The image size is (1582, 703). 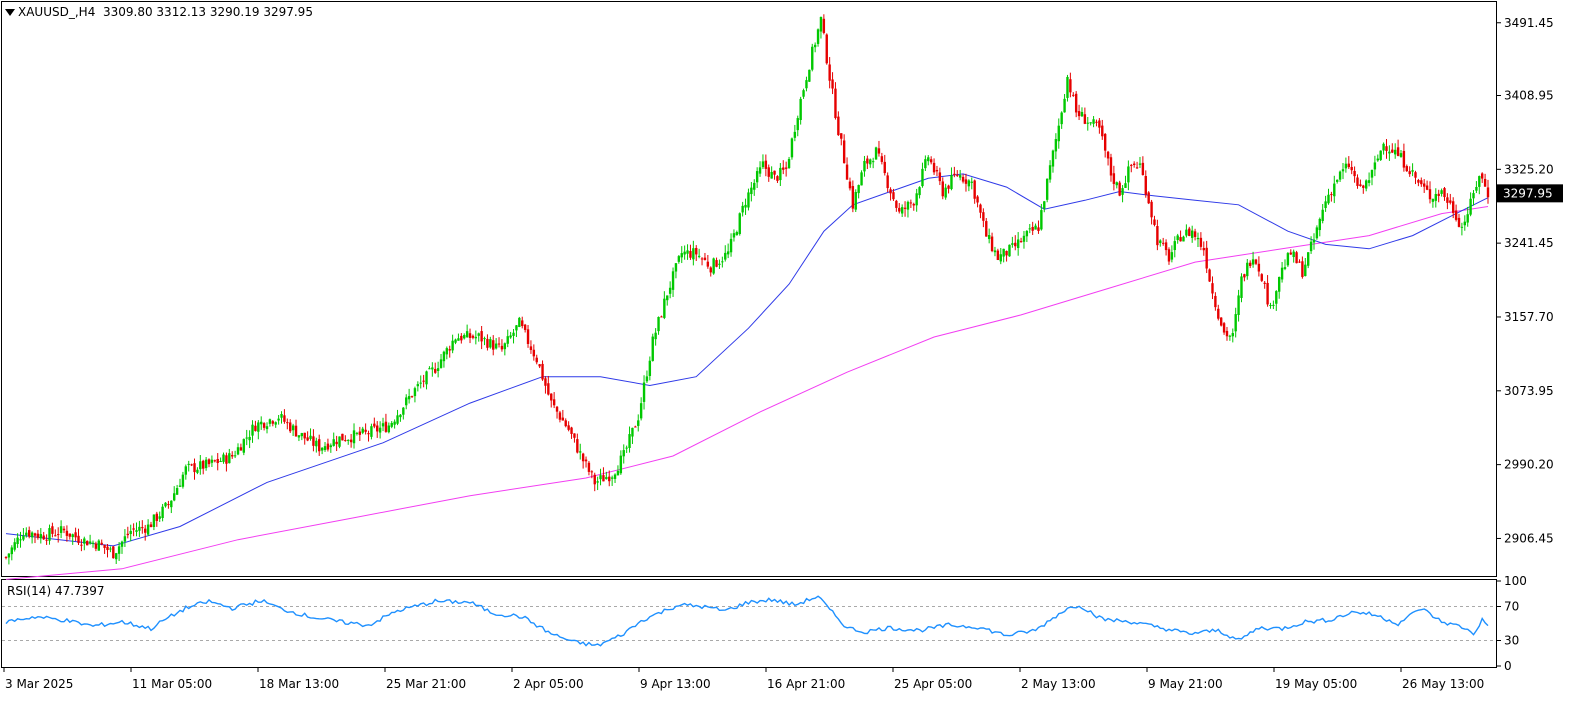 What do you see at coordinates (288, 12) in the screenshot?
I see `close-value: 3297.95` at bounding box center [288, 12].